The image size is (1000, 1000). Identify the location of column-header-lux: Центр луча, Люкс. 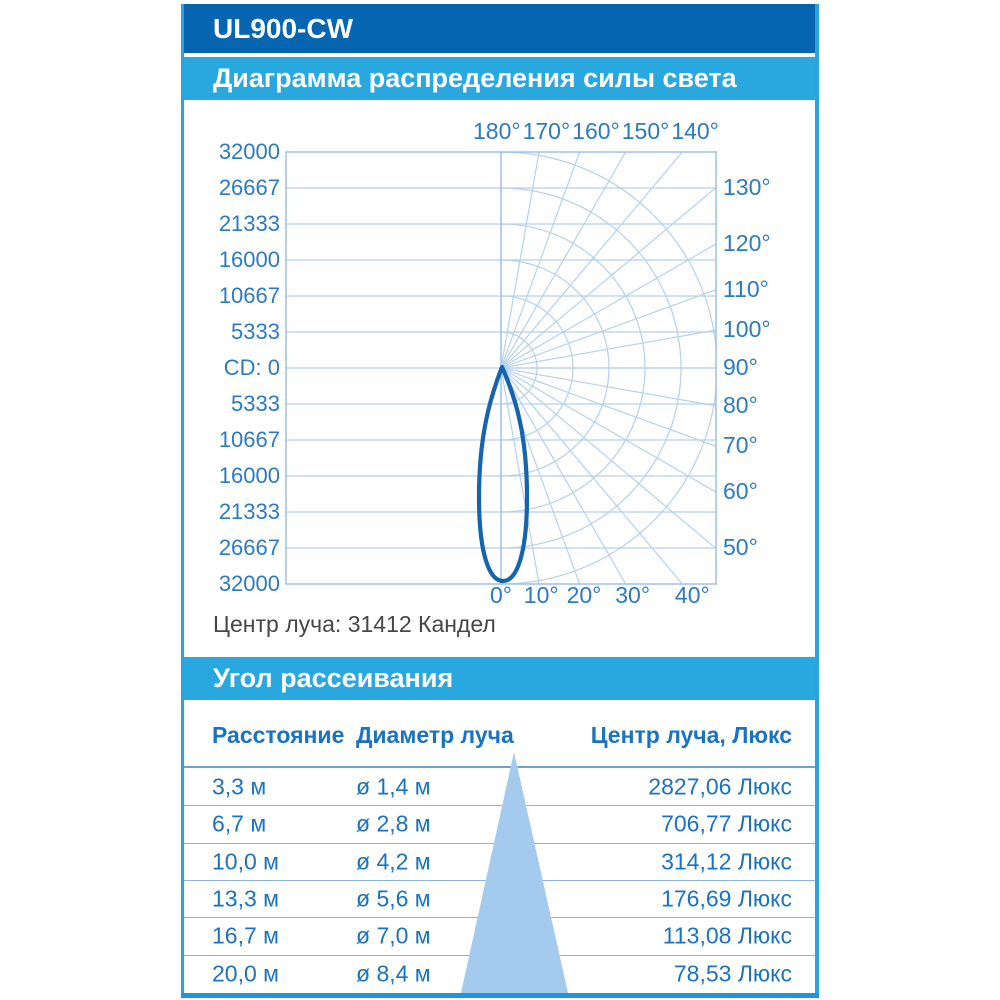
(691, 735).